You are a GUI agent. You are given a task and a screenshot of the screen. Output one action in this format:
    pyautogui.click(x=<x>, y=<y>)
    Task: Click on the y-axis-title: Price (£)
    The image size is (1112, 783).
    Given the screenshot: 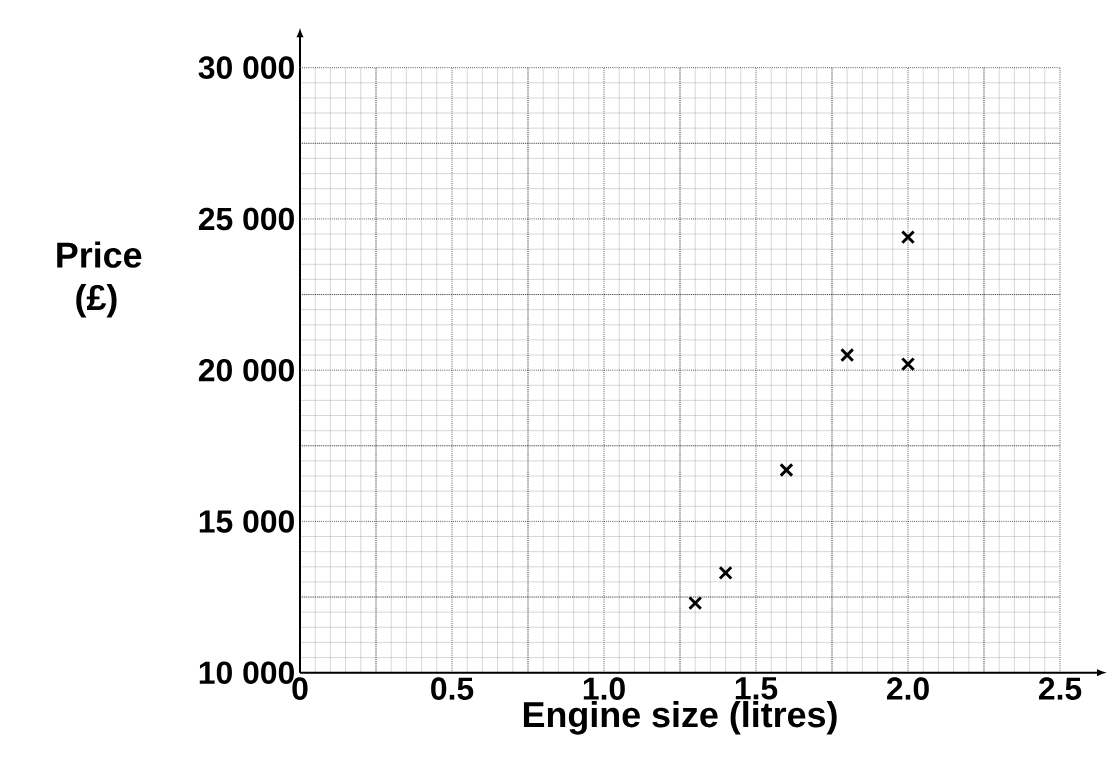 What is the action you would take?
    pyautogui.click(x=99, y=279)
    